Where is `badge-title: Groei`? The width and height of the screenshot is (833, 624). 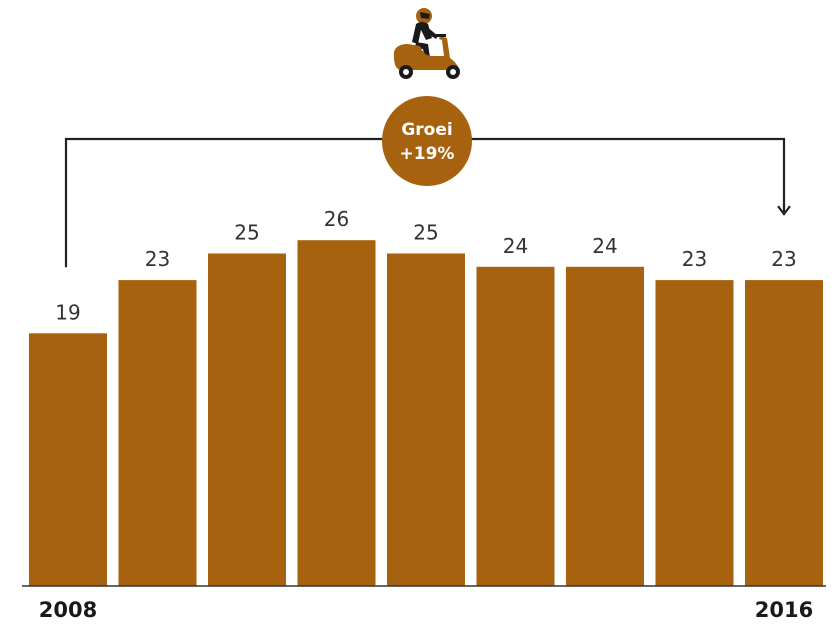 badge-title: Groei is located at coordinates (426, 130).